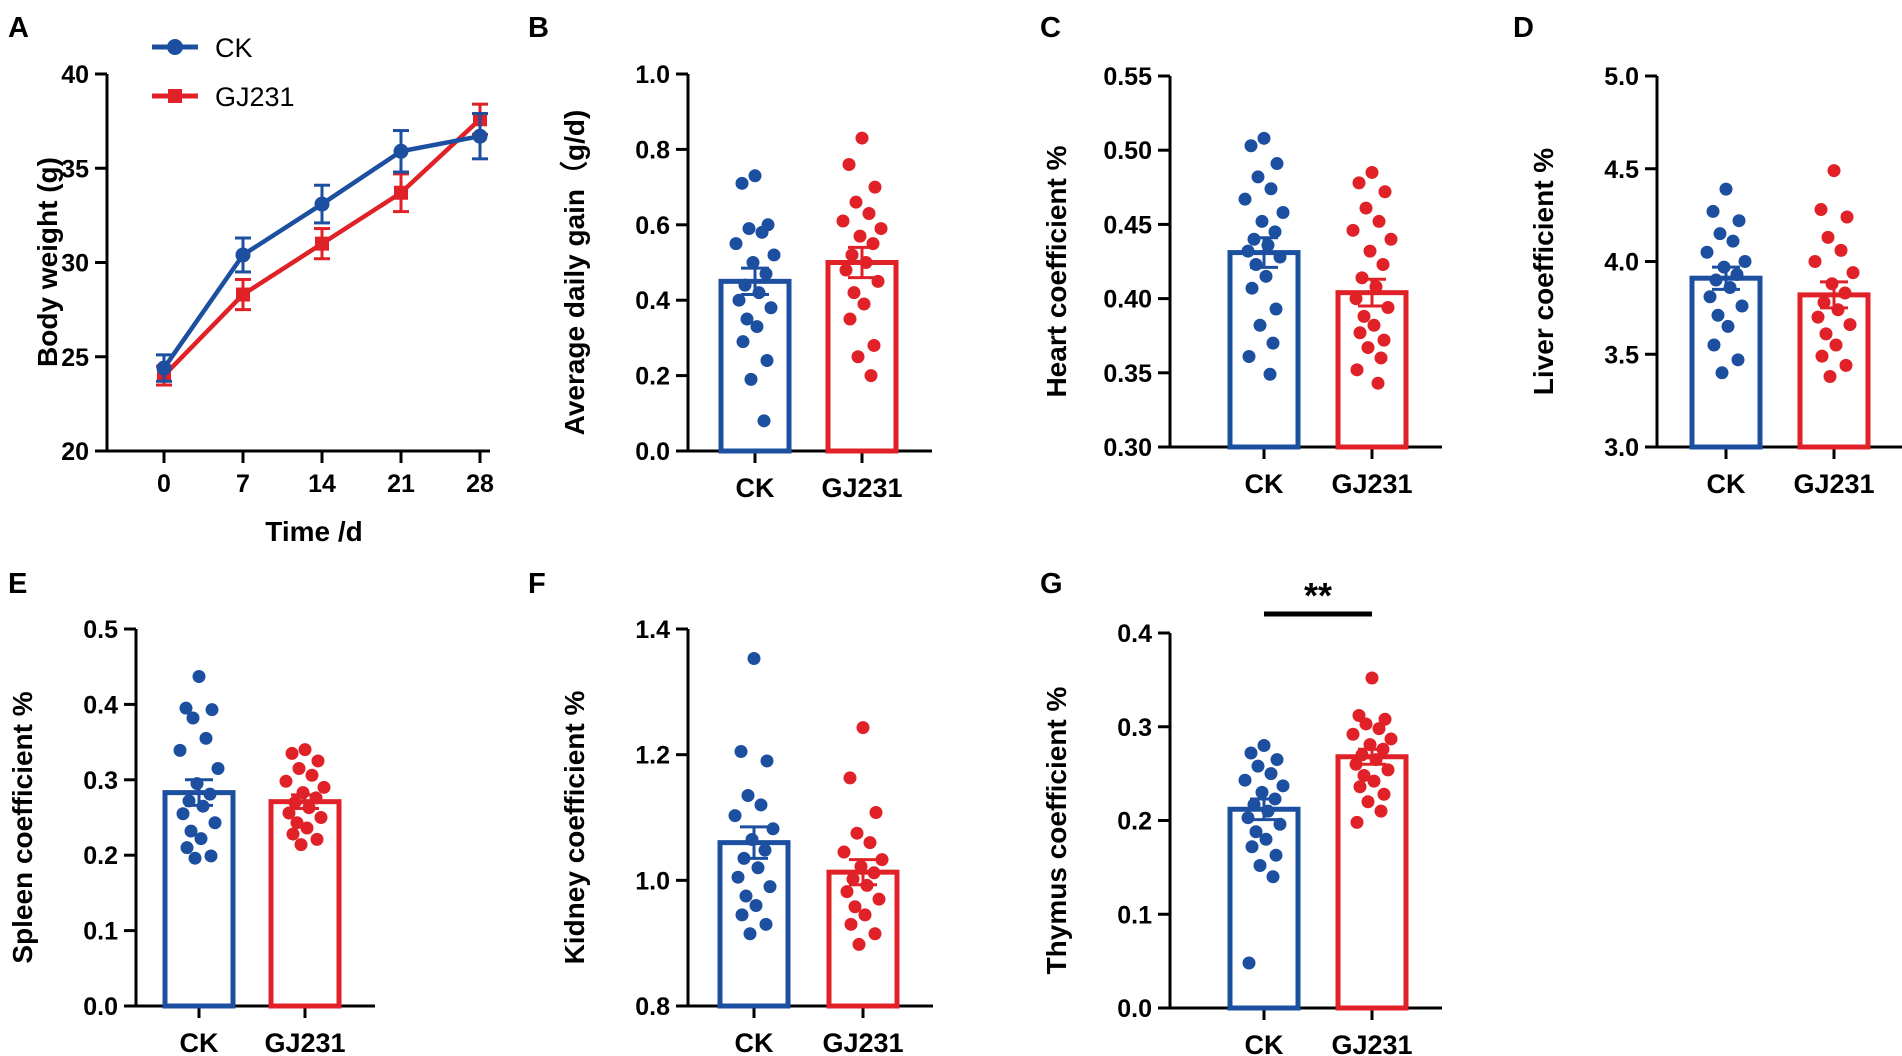 Image resolution: width=1902 pixels, height=1056 pixels. I want to click on y-tick-label: 0.35, so click(1127, 374).